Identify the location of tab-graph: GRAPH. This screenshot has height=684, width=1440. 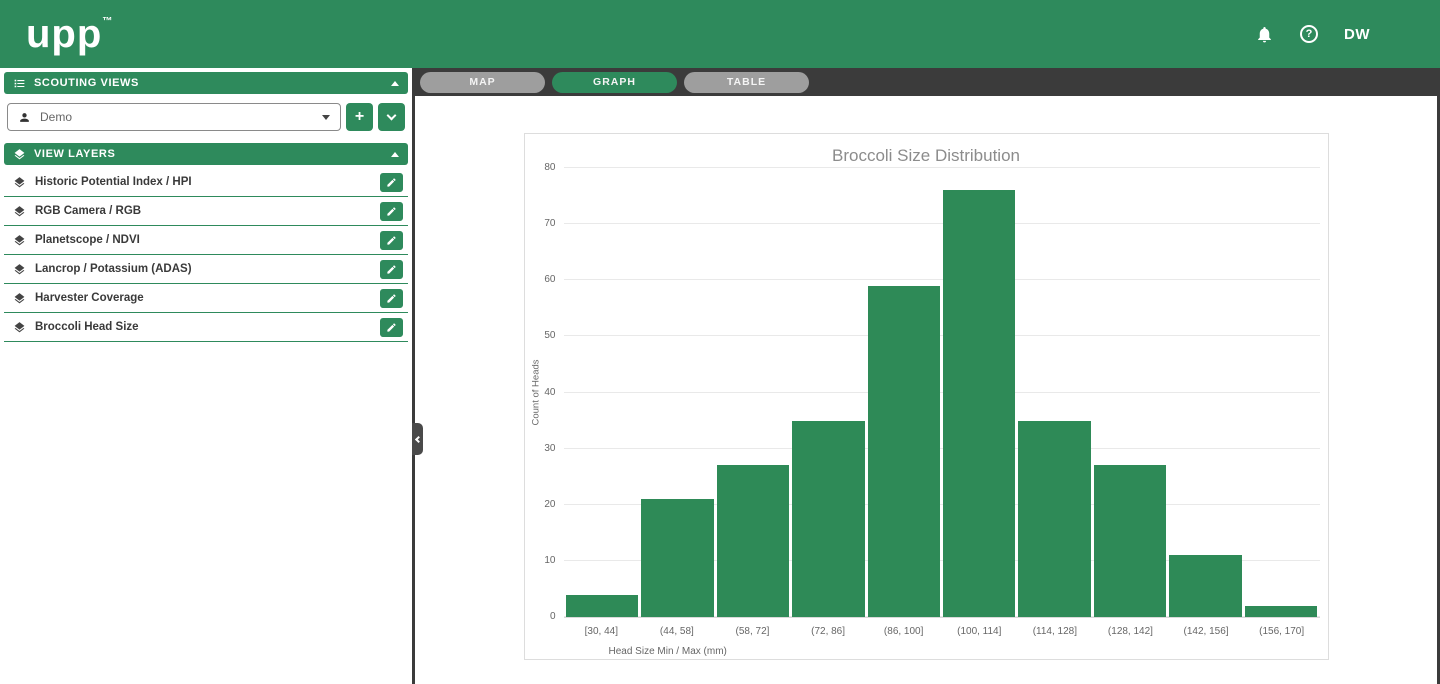
(614, 82).